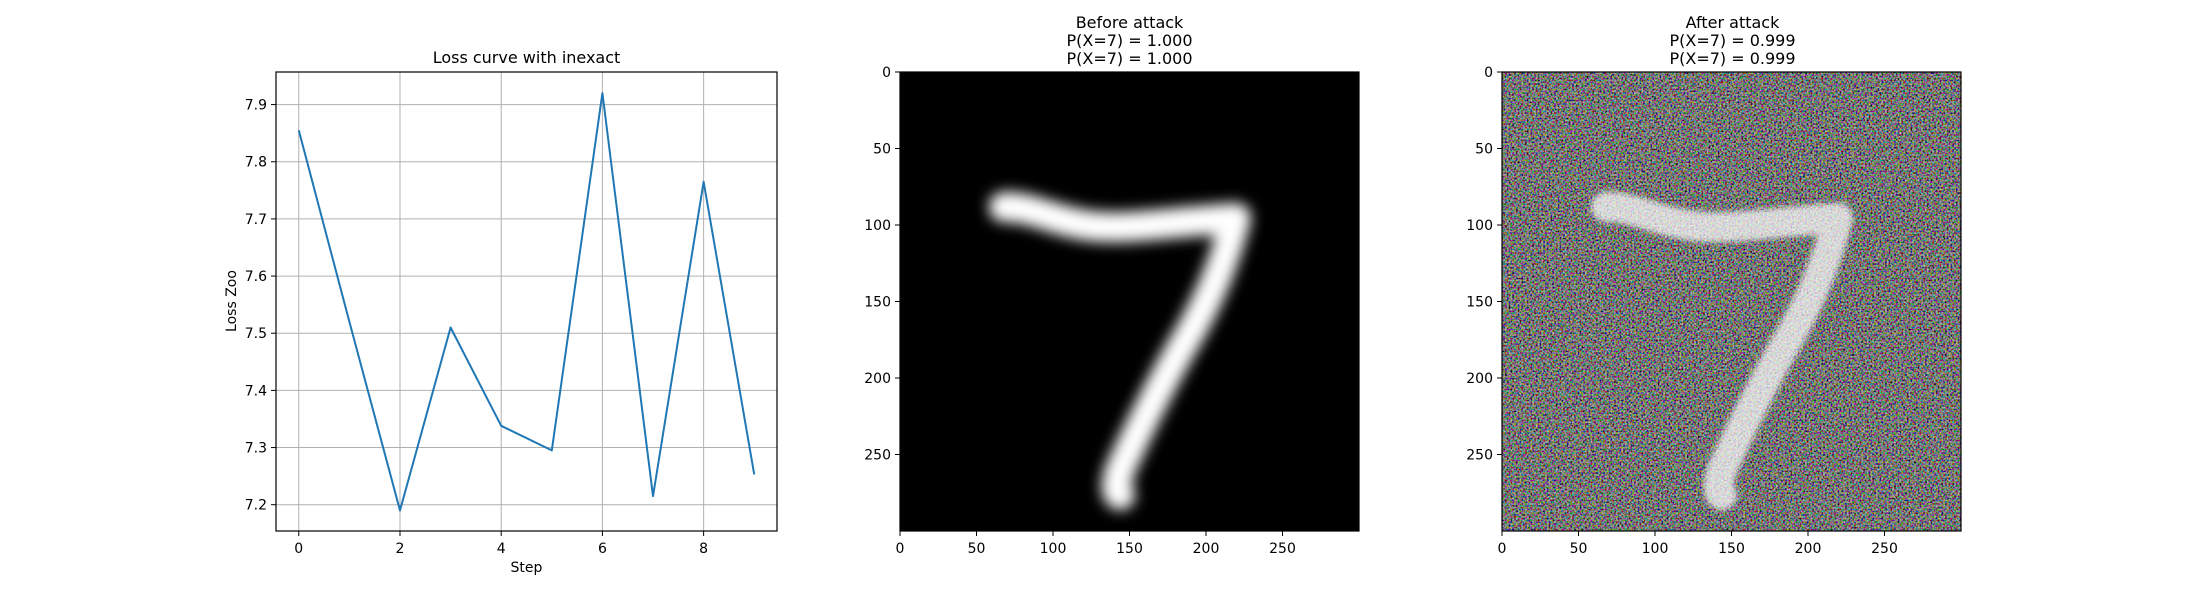 The image size is (2200, 596). Describe the element at coordinates (1732, 58) in the screenshot. I see `after-attack-title-line-3: P(X=7) = 0.999` at that location.